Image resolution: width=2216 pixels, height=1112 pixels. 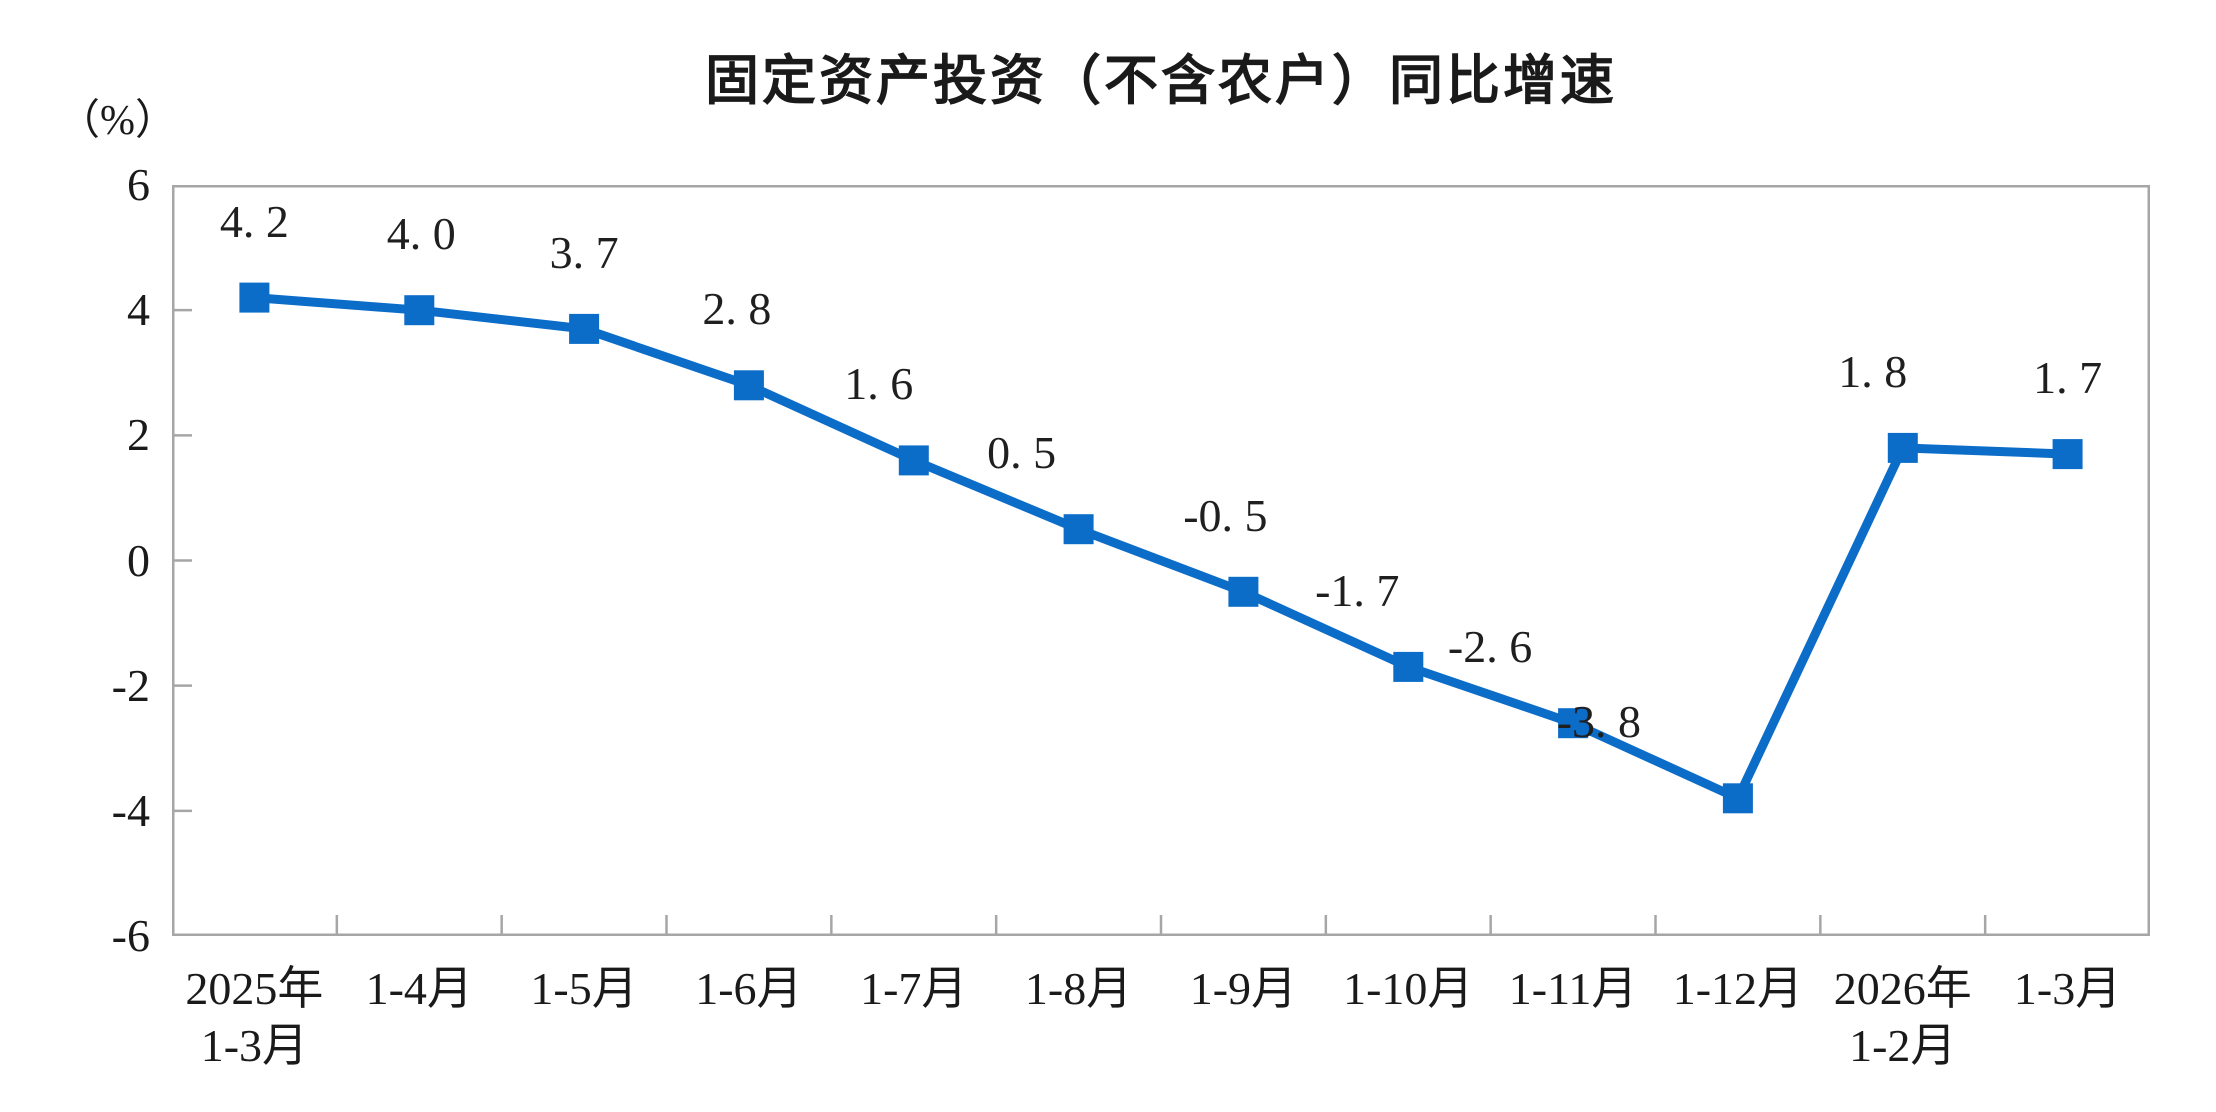 I want to click on x-tick-label-line1: 1-10月, so click(x=1408, y=988).